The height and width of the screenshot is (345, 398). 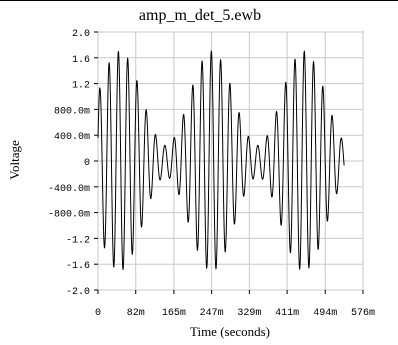 What do you see at coordinates (14, 160) in the screenshot?
I see `y-axis-label: Voltage` at bounding box center [14, 160].